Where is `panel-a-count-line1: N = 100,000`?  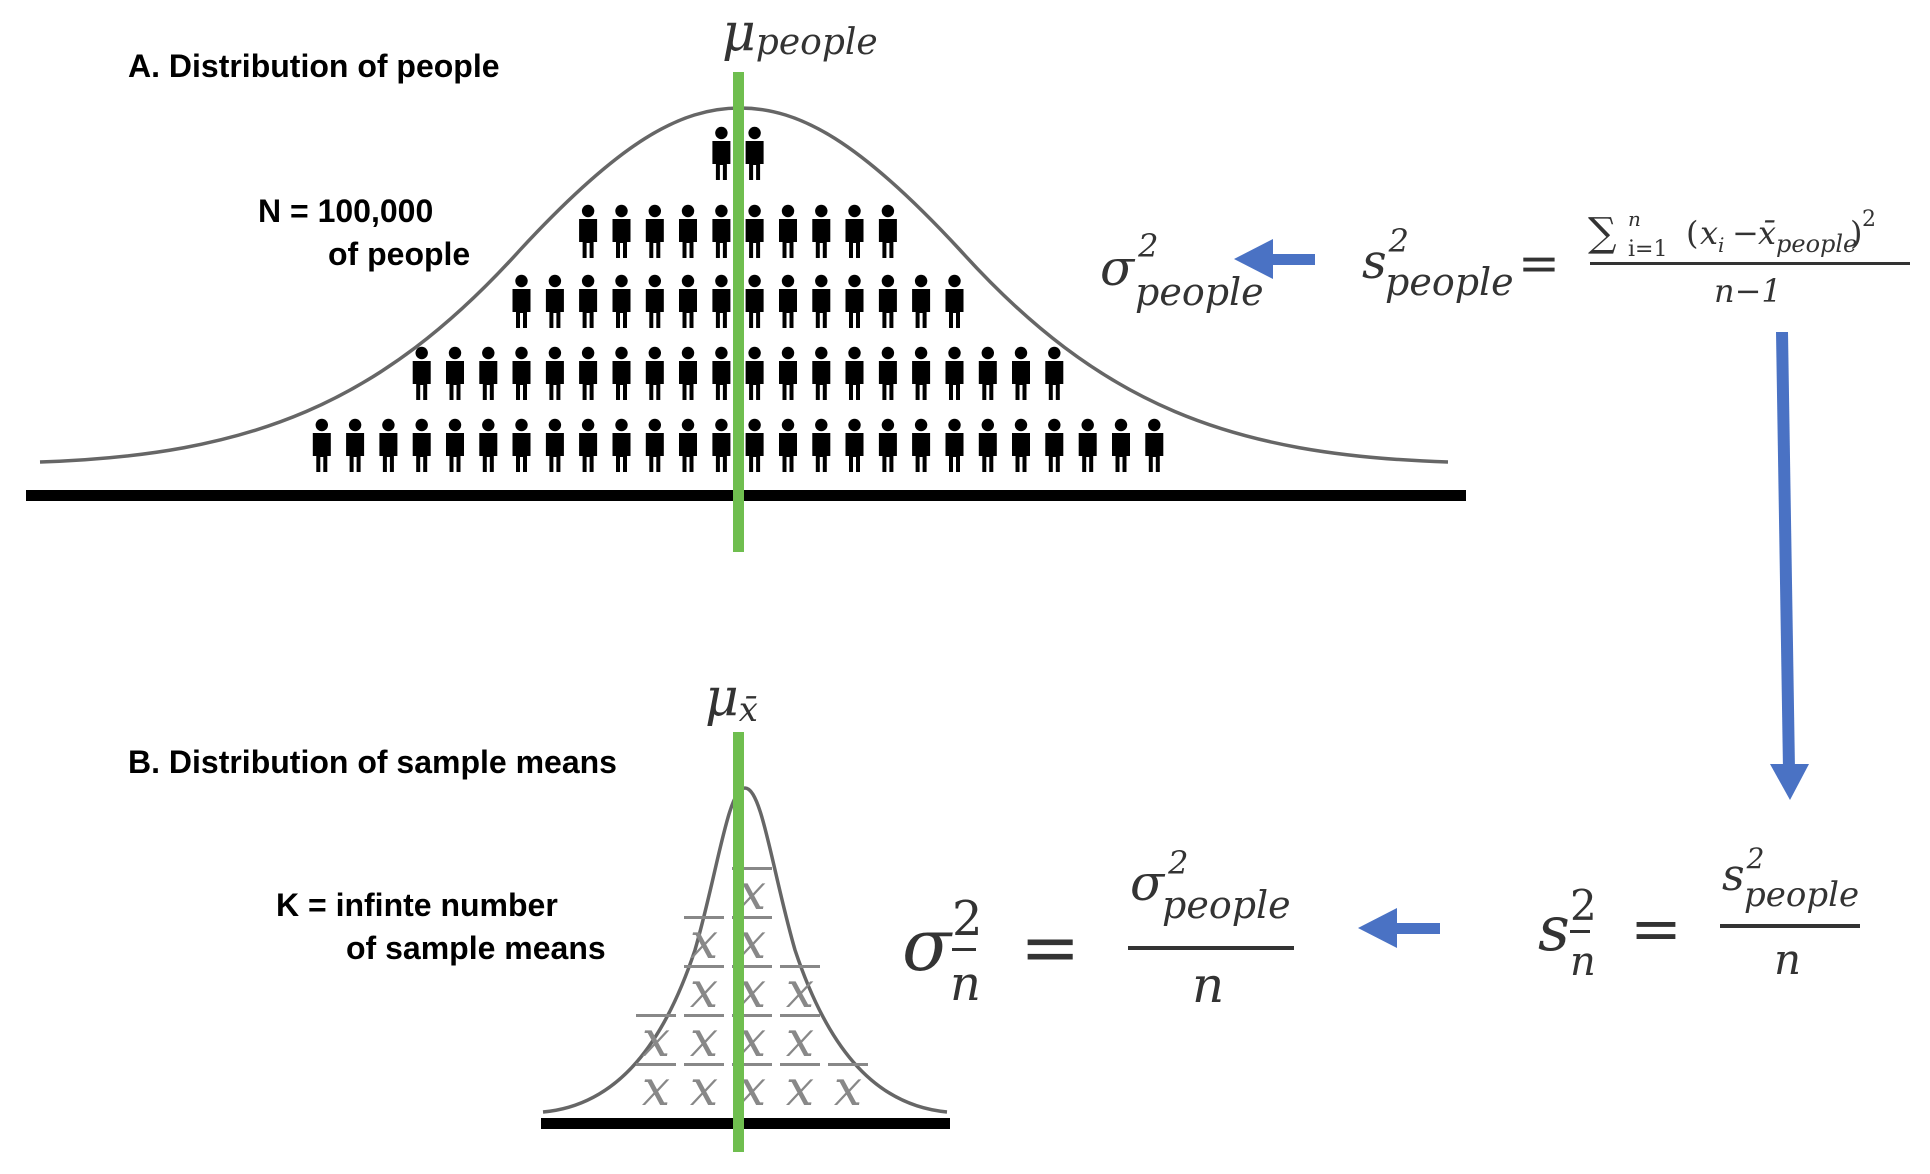
panel-a-count-line1: N = 100,000 is located at coordinates (346, 211).